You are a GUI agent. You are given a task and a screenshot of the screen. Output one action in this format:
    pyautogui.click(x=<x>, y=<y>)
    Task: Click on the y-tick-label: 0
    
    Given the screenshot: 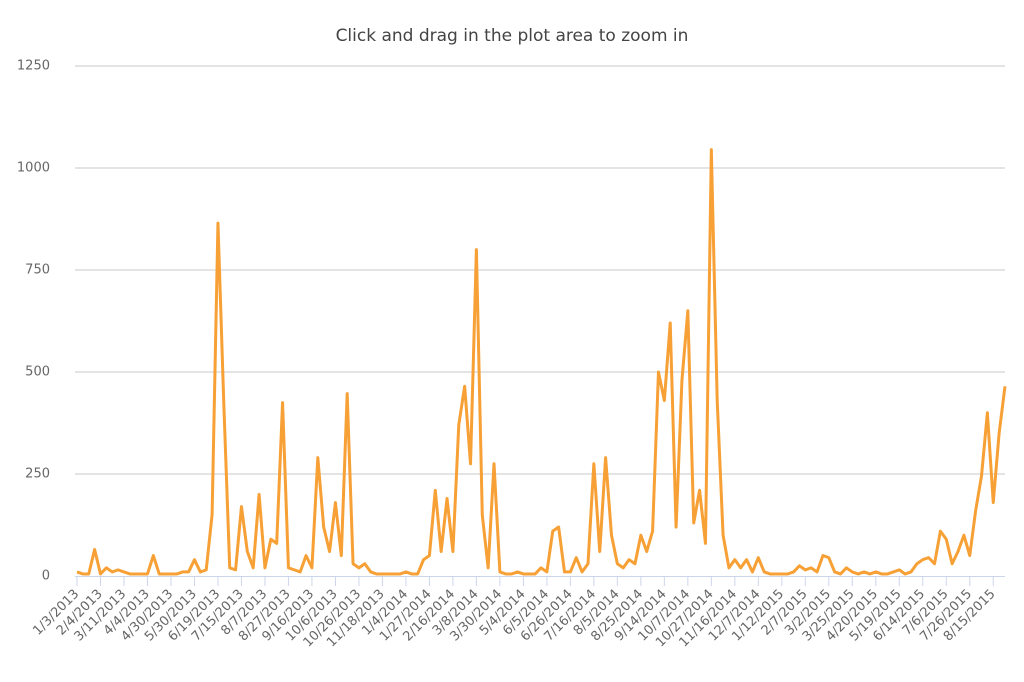 What is the action you would take?
    pyautogui.click(x=46, y=576)
    